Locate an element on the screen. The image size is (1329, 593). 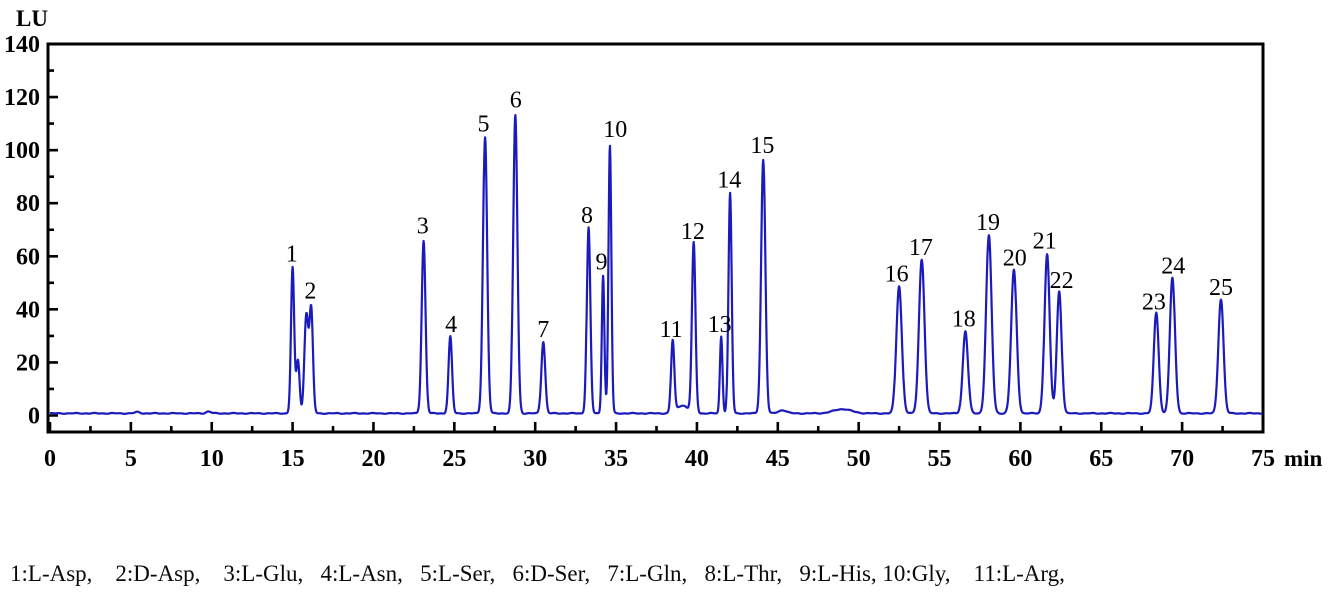
peak-label-4: 4 is located at coordinates (451, 325).